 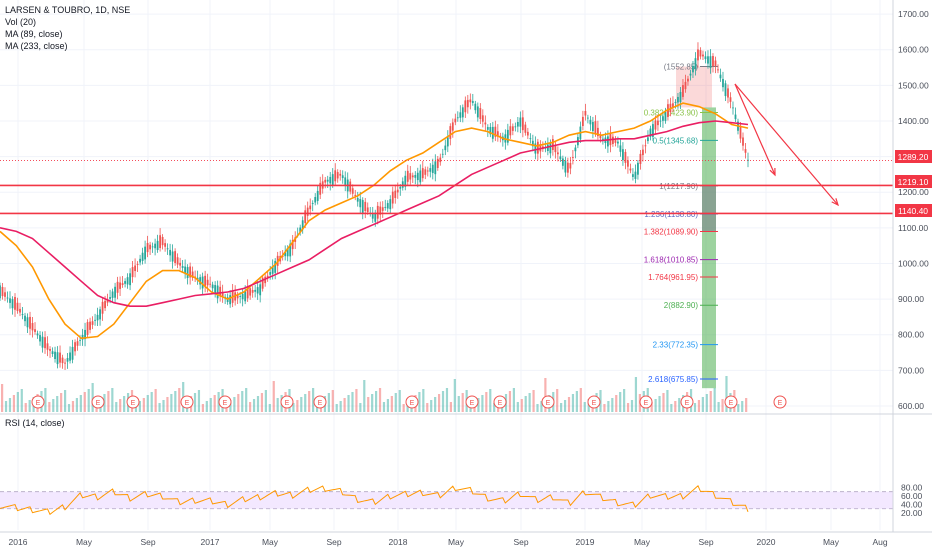 I want to click on legend-ma-233: MA (233, close), so click(x=36, y=46).